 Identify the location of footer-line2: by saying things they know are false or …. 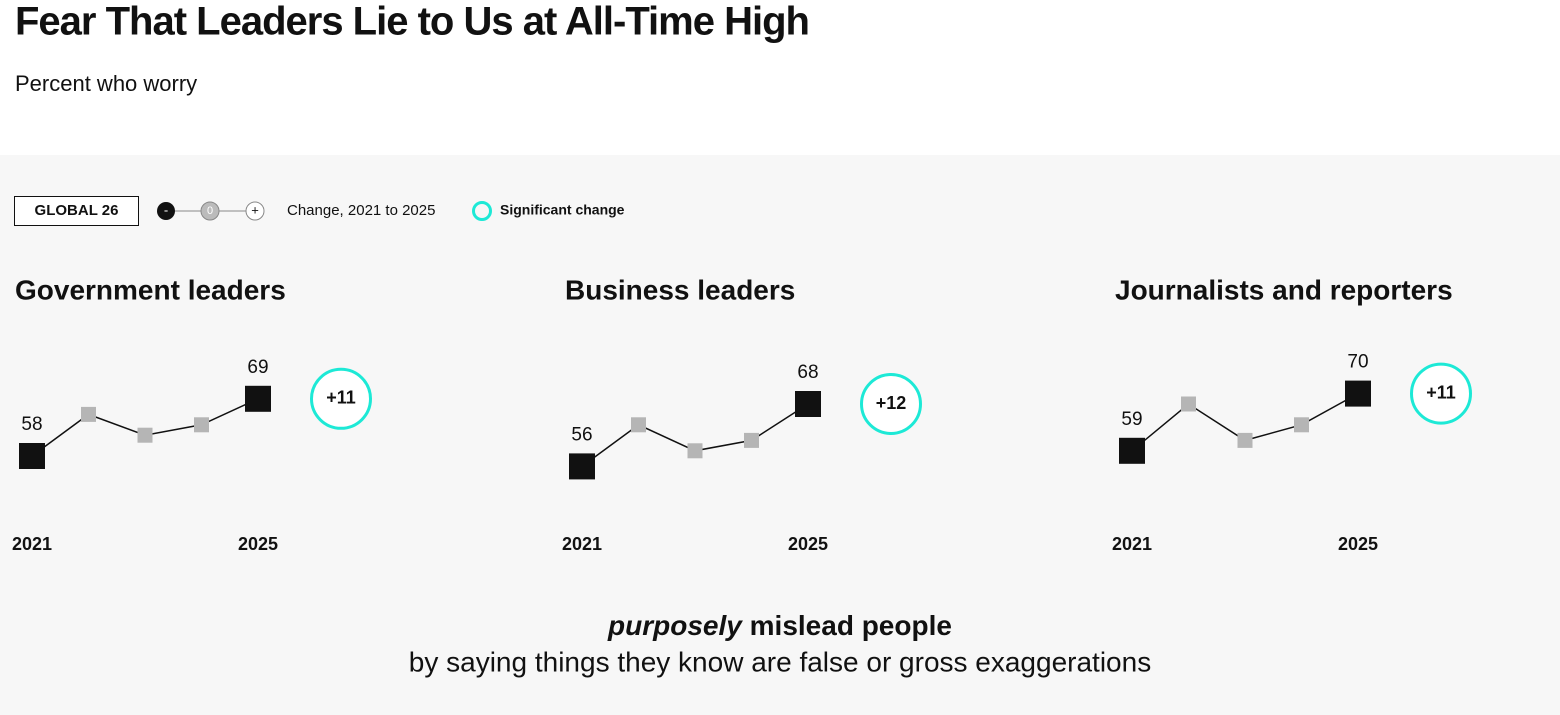
(780, 661).